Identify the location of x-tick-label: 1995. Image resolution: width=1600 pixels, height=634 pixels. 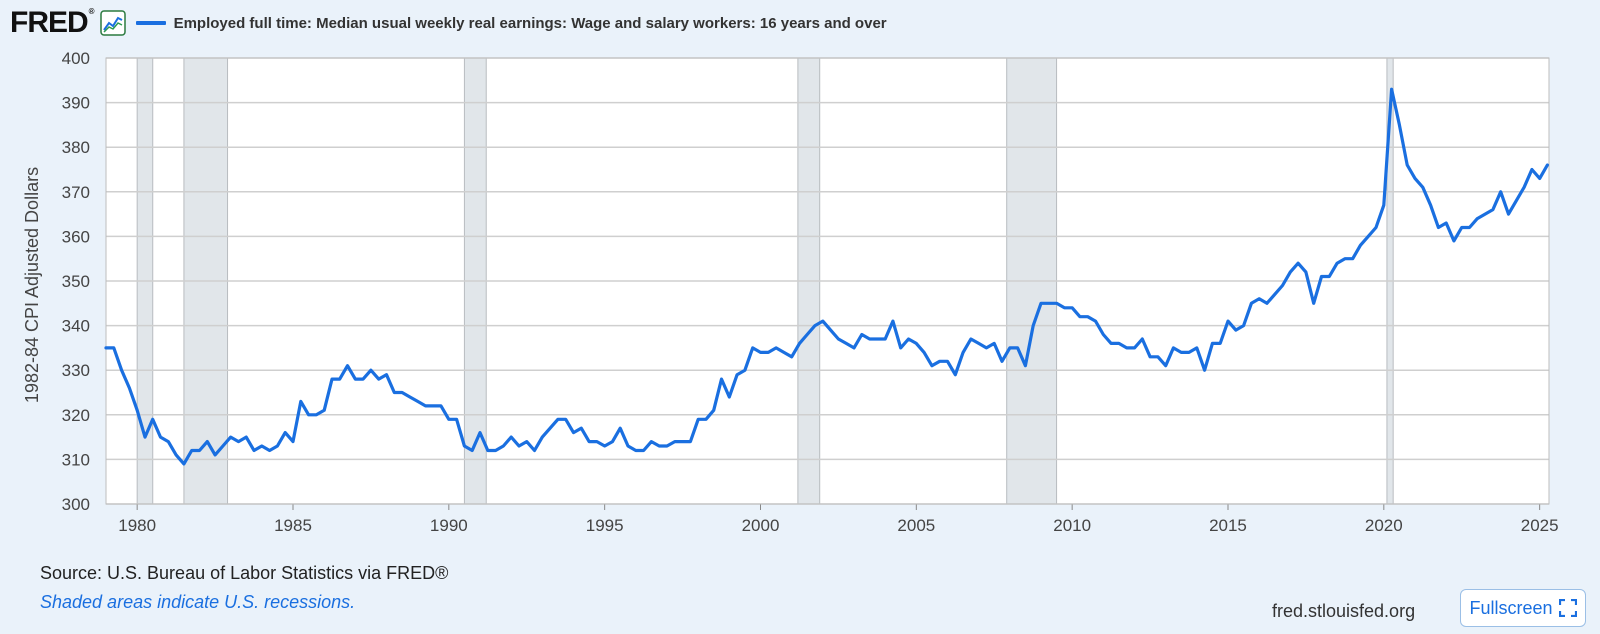
(605, 525).